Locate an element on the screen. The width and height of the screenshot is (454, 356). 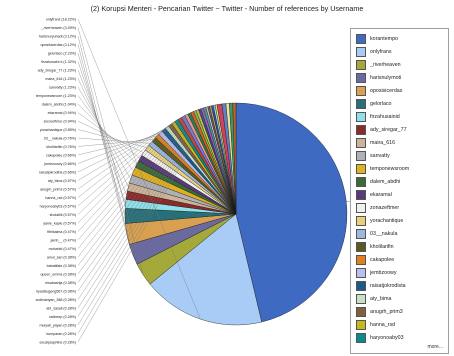
slice-label: harisnuryuhadi (3.12%) is located at coordinates (57, 36).